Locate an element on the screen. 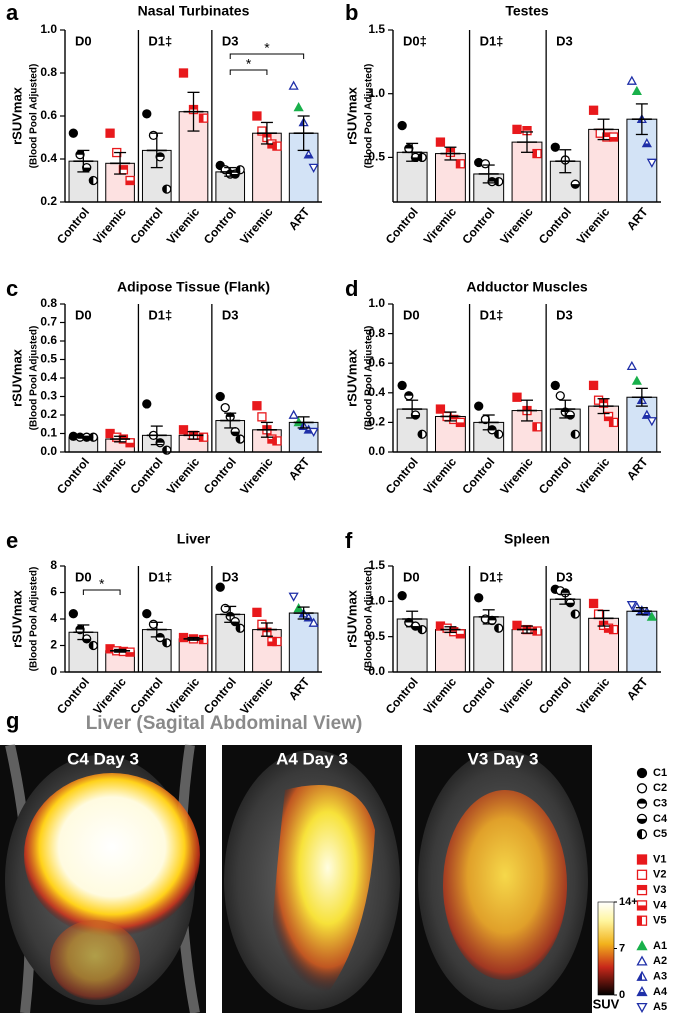 The height and width of the screenshot is (1013, 678). y-tick-label: 2 is located at coordinates (53, 645).